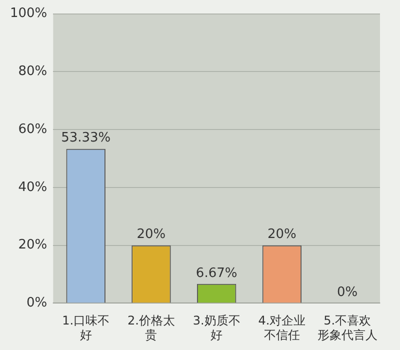 The width and height of the screenshot is (400, 350). What do you see at coordinates (282, 328) in the screenshot?
I see `x-tick-label: 4.对企业不信任` at bounding box center [282, 328].